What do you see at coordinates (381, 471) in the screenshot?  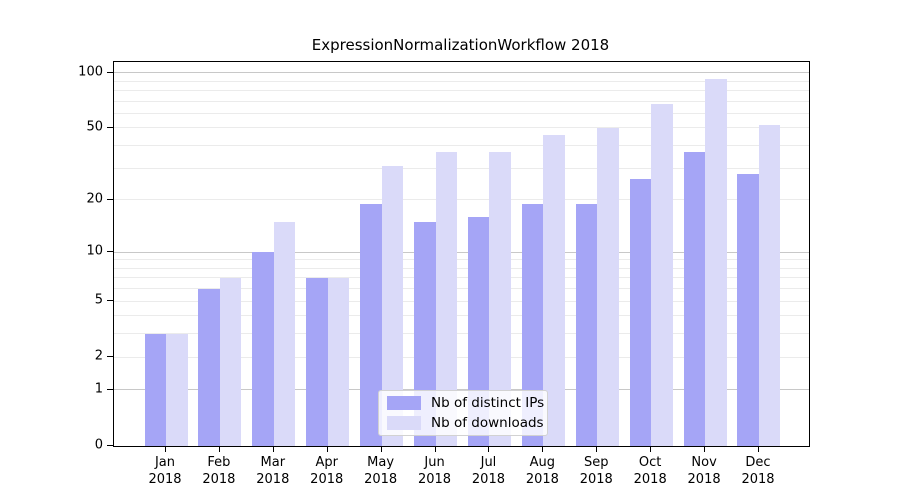 I see `x-tick-label-May: May 2018` at bounding box center [381, 471].